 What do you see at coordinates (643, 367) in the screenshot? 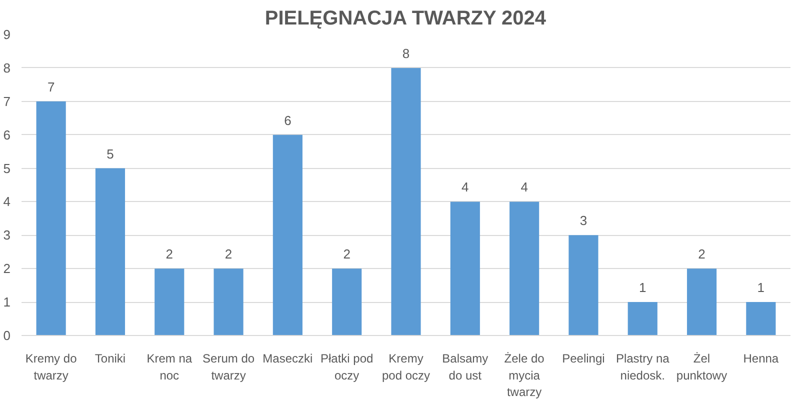
I see `x-tick-label: Plastry na niedosk.` at bounding box center [643, 367].